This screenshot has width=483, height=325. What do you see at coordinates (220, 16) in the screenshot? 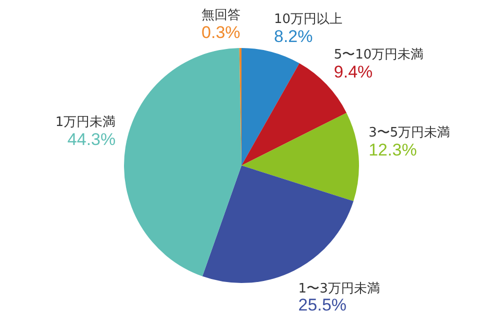
I see `slice-label: 無回答` at bounding box center [220, 16].